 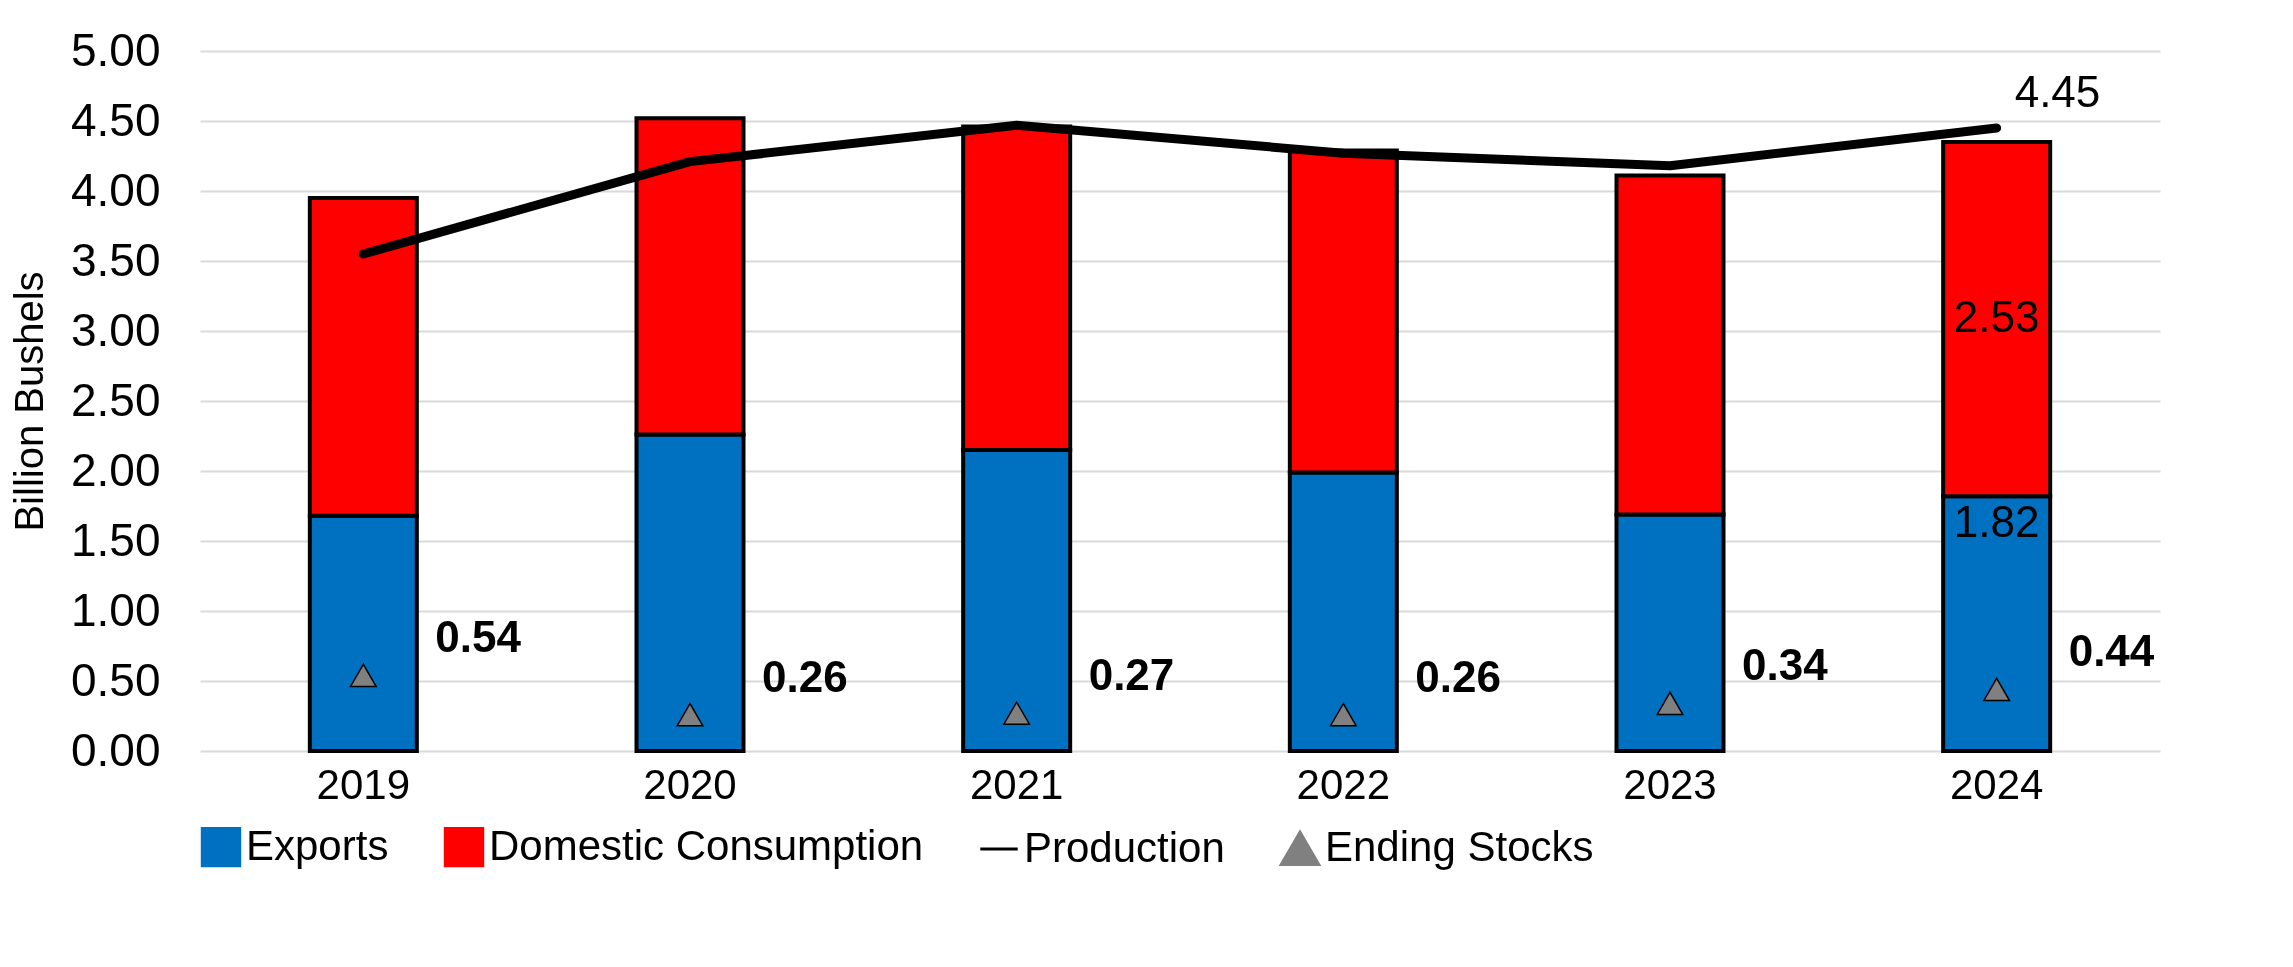 What do you see at coordinates (115, 609) in the screenshot?
I see `y-tick-label: 1.00` at bounding box center [115, 609].